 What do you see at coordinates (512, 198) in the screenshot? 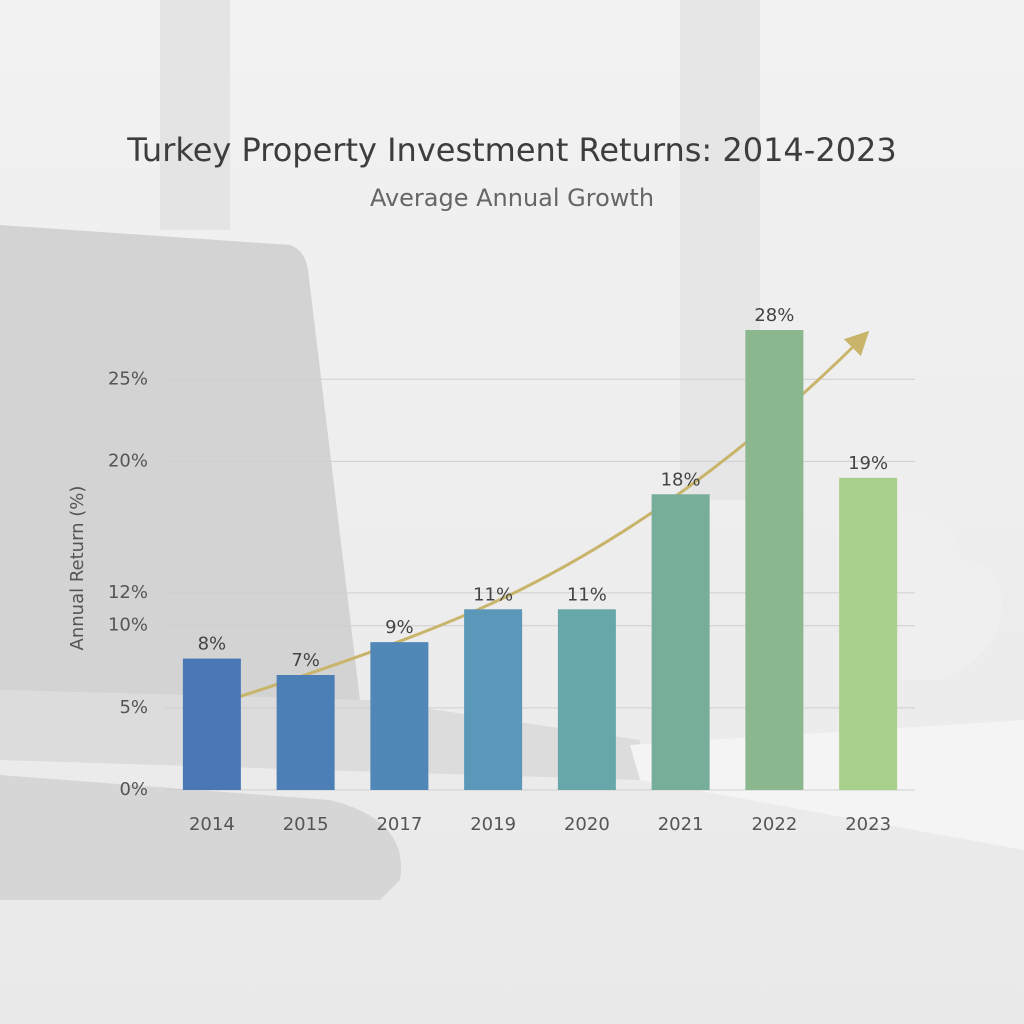
I see `chart-subtitle: Average Annual Growth` at bounding box center [512, 198].